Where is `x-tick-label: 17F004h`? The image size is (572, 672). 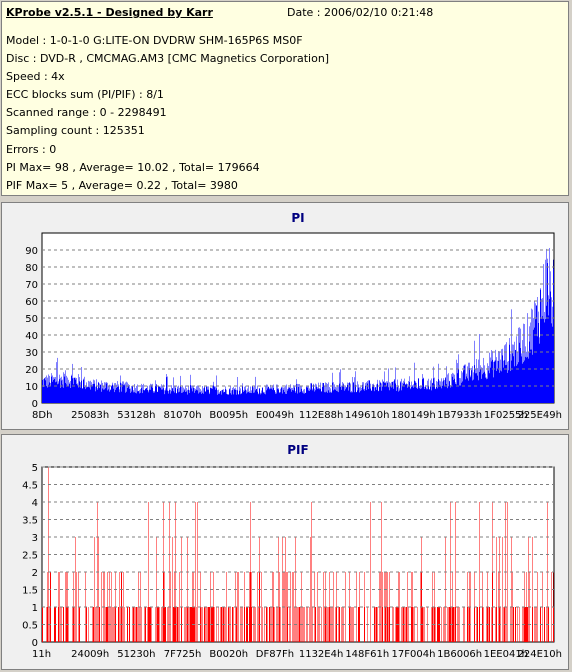
x-tick-label: 17F004h is located at coordinates (414, 654).